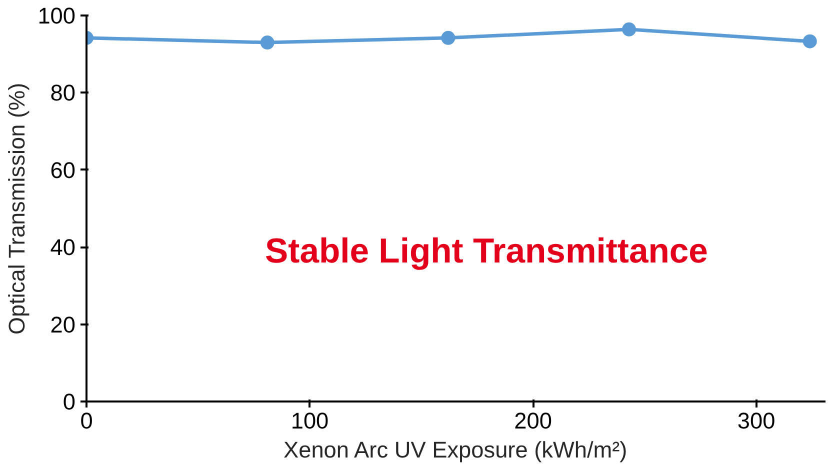  What do you see at coordinates (17, 208) in the screenshot?
I see `y-axis-title: Optical Transmission (%)` at bounding box center [17, 208].